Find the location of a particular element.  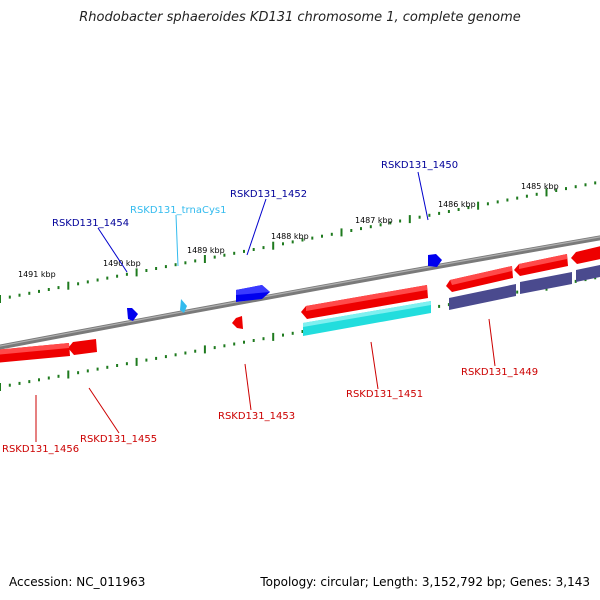

feature-slate-1449-c is located at coordinates (588, 273).